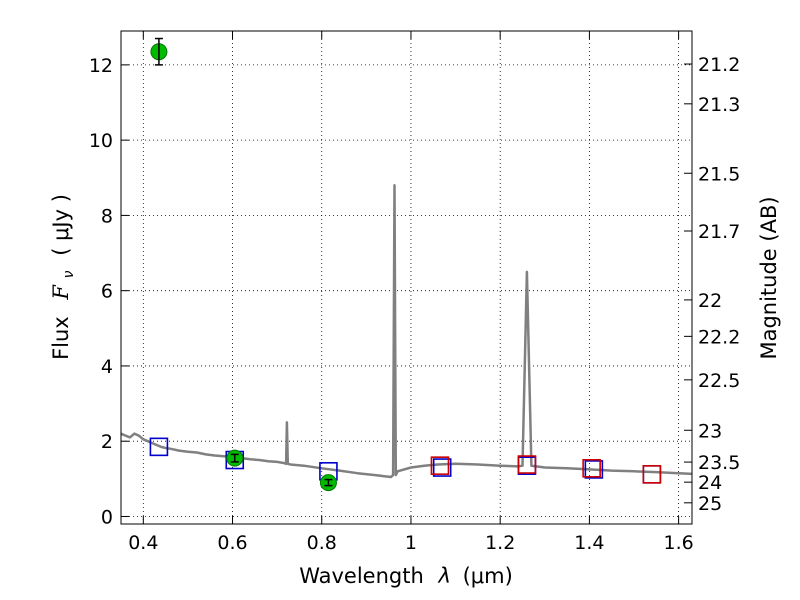  I want to click on x-tick-label: 0.4, so click(143, 543).